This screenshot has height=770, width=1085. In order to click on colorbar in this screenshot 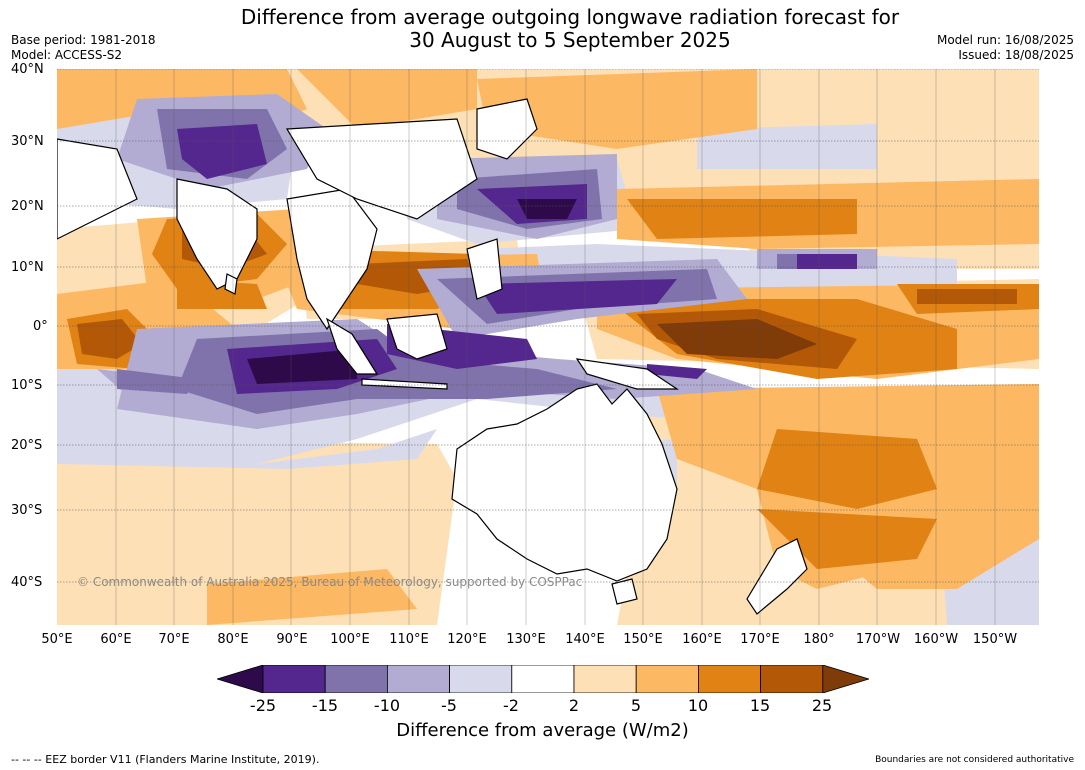, I will do `click(543, 679)`.